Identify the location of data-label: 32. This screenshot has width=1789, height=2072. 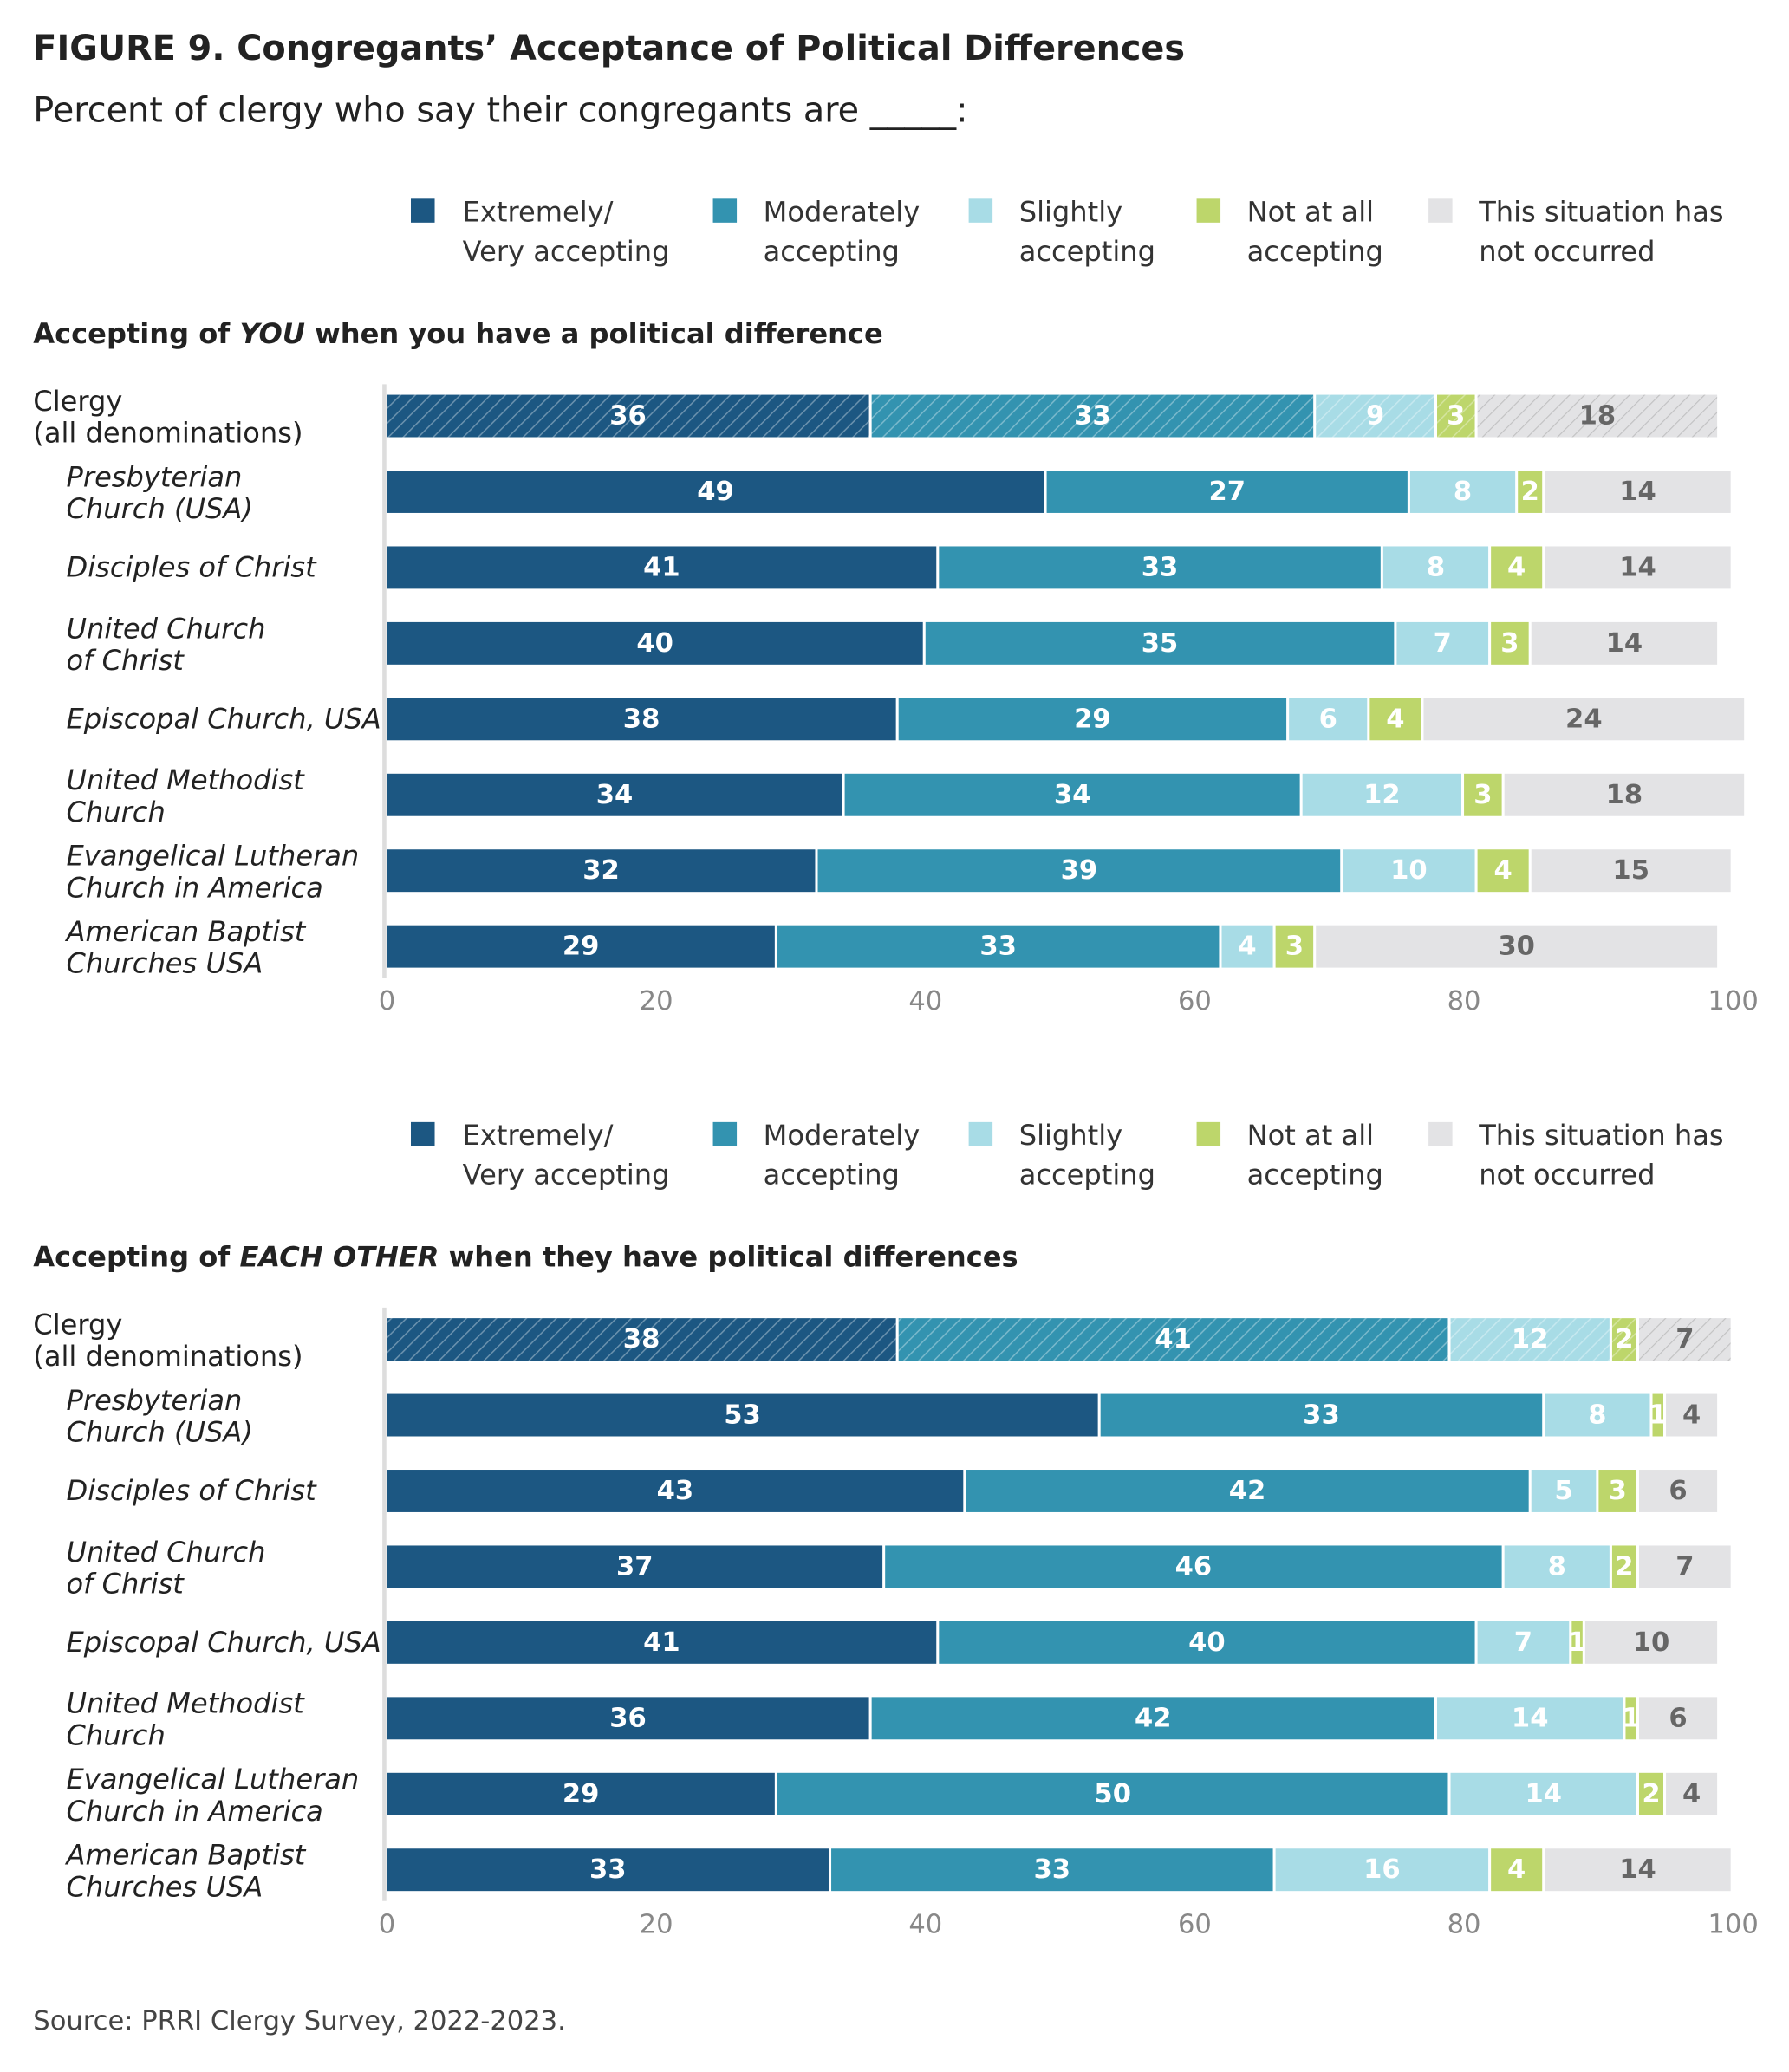
(601, 871).